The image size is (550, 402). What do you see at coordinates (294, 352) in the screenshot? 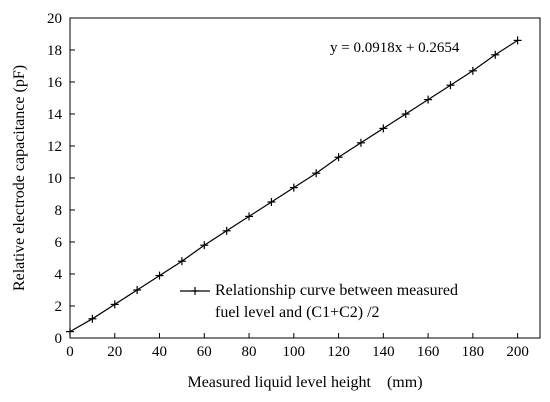
I see `x-tick-label: 100` at bounding box center [294, 352].